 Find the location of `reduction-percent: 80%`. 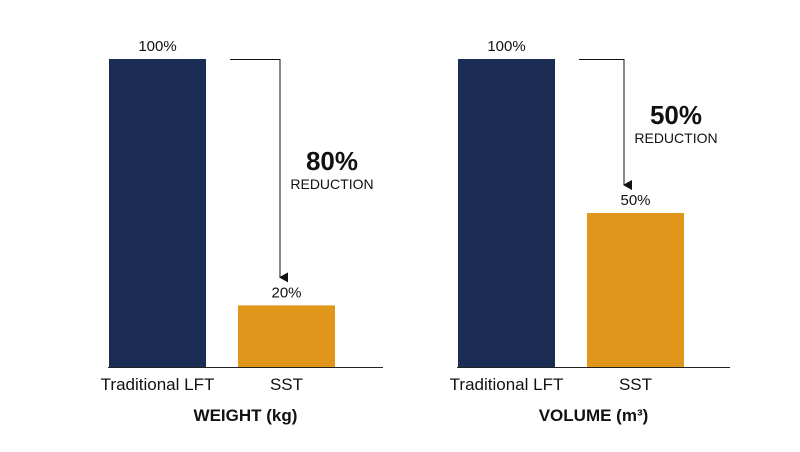

reduction-percent: 80% is located at coordinates (332, 161).